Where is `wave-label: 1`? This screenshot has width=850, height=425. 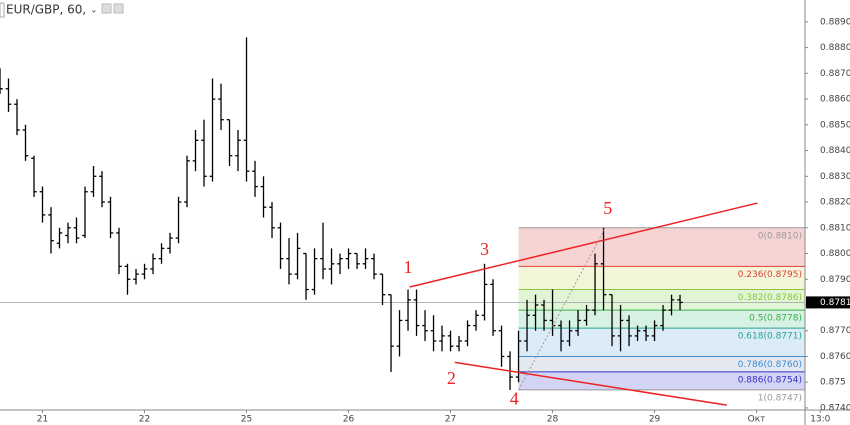
wave-label: 1 is located at coordinates (408, 267).